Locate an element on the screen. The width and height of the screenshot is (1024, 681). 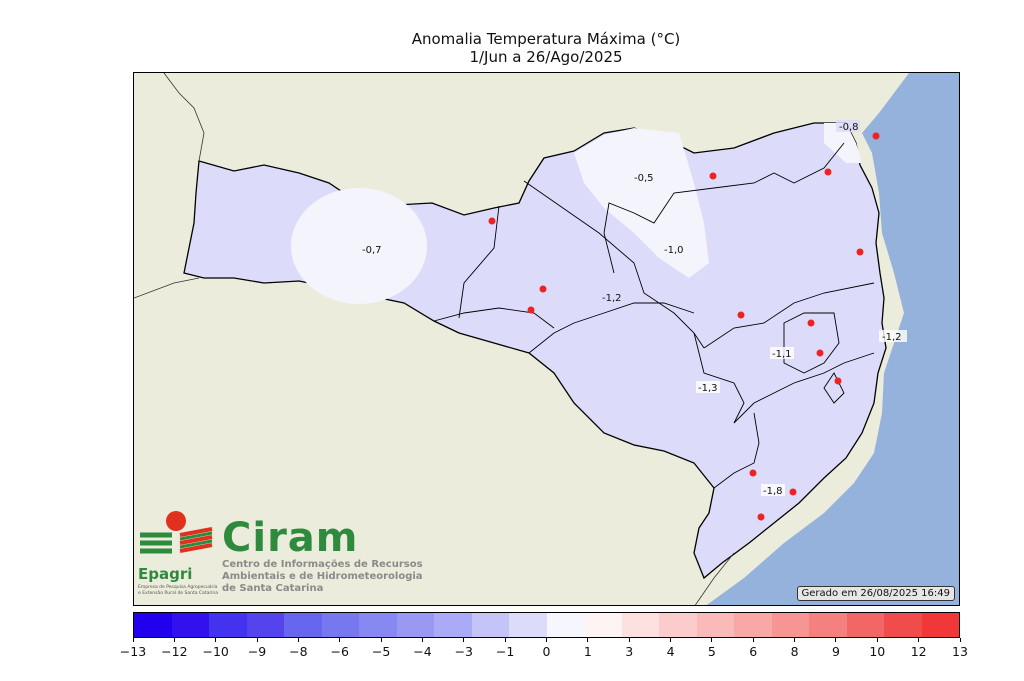
region-label-nordeste: -0,8 is located at coordinates (849, 127).